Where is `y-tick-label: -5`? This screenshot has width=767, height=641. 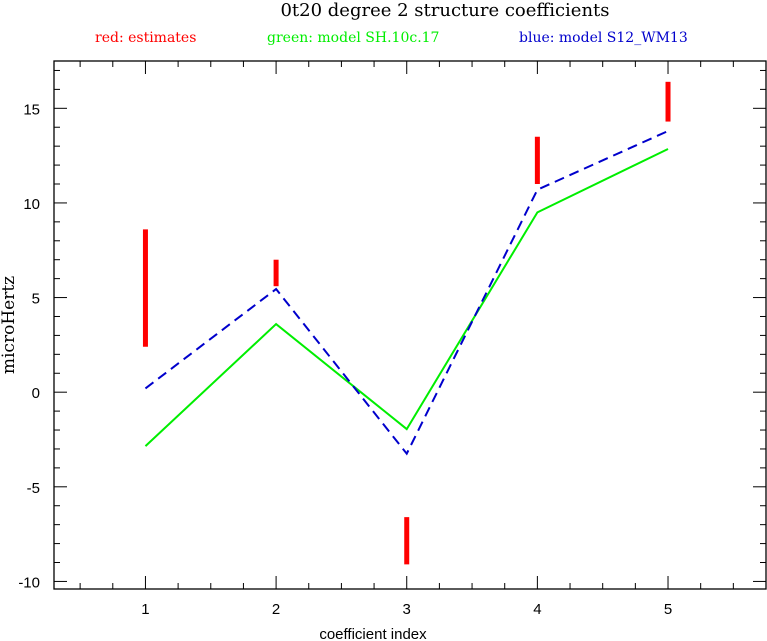 y-tick-label: -5 is located at coordinates (33, 488).